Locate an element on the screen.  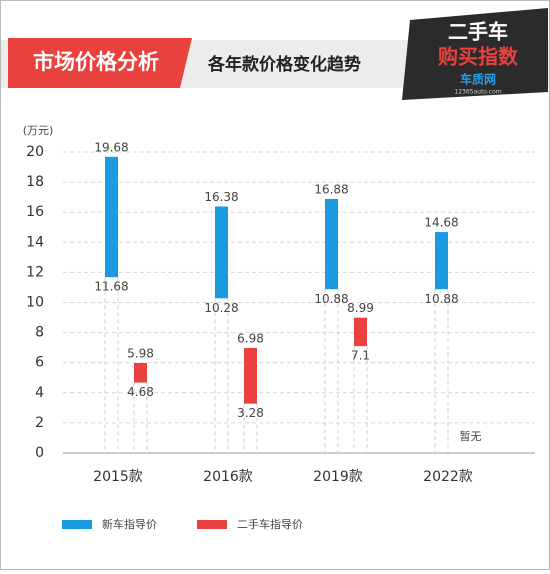
y-tick-label: 20 is located at coordinates (35, 152).